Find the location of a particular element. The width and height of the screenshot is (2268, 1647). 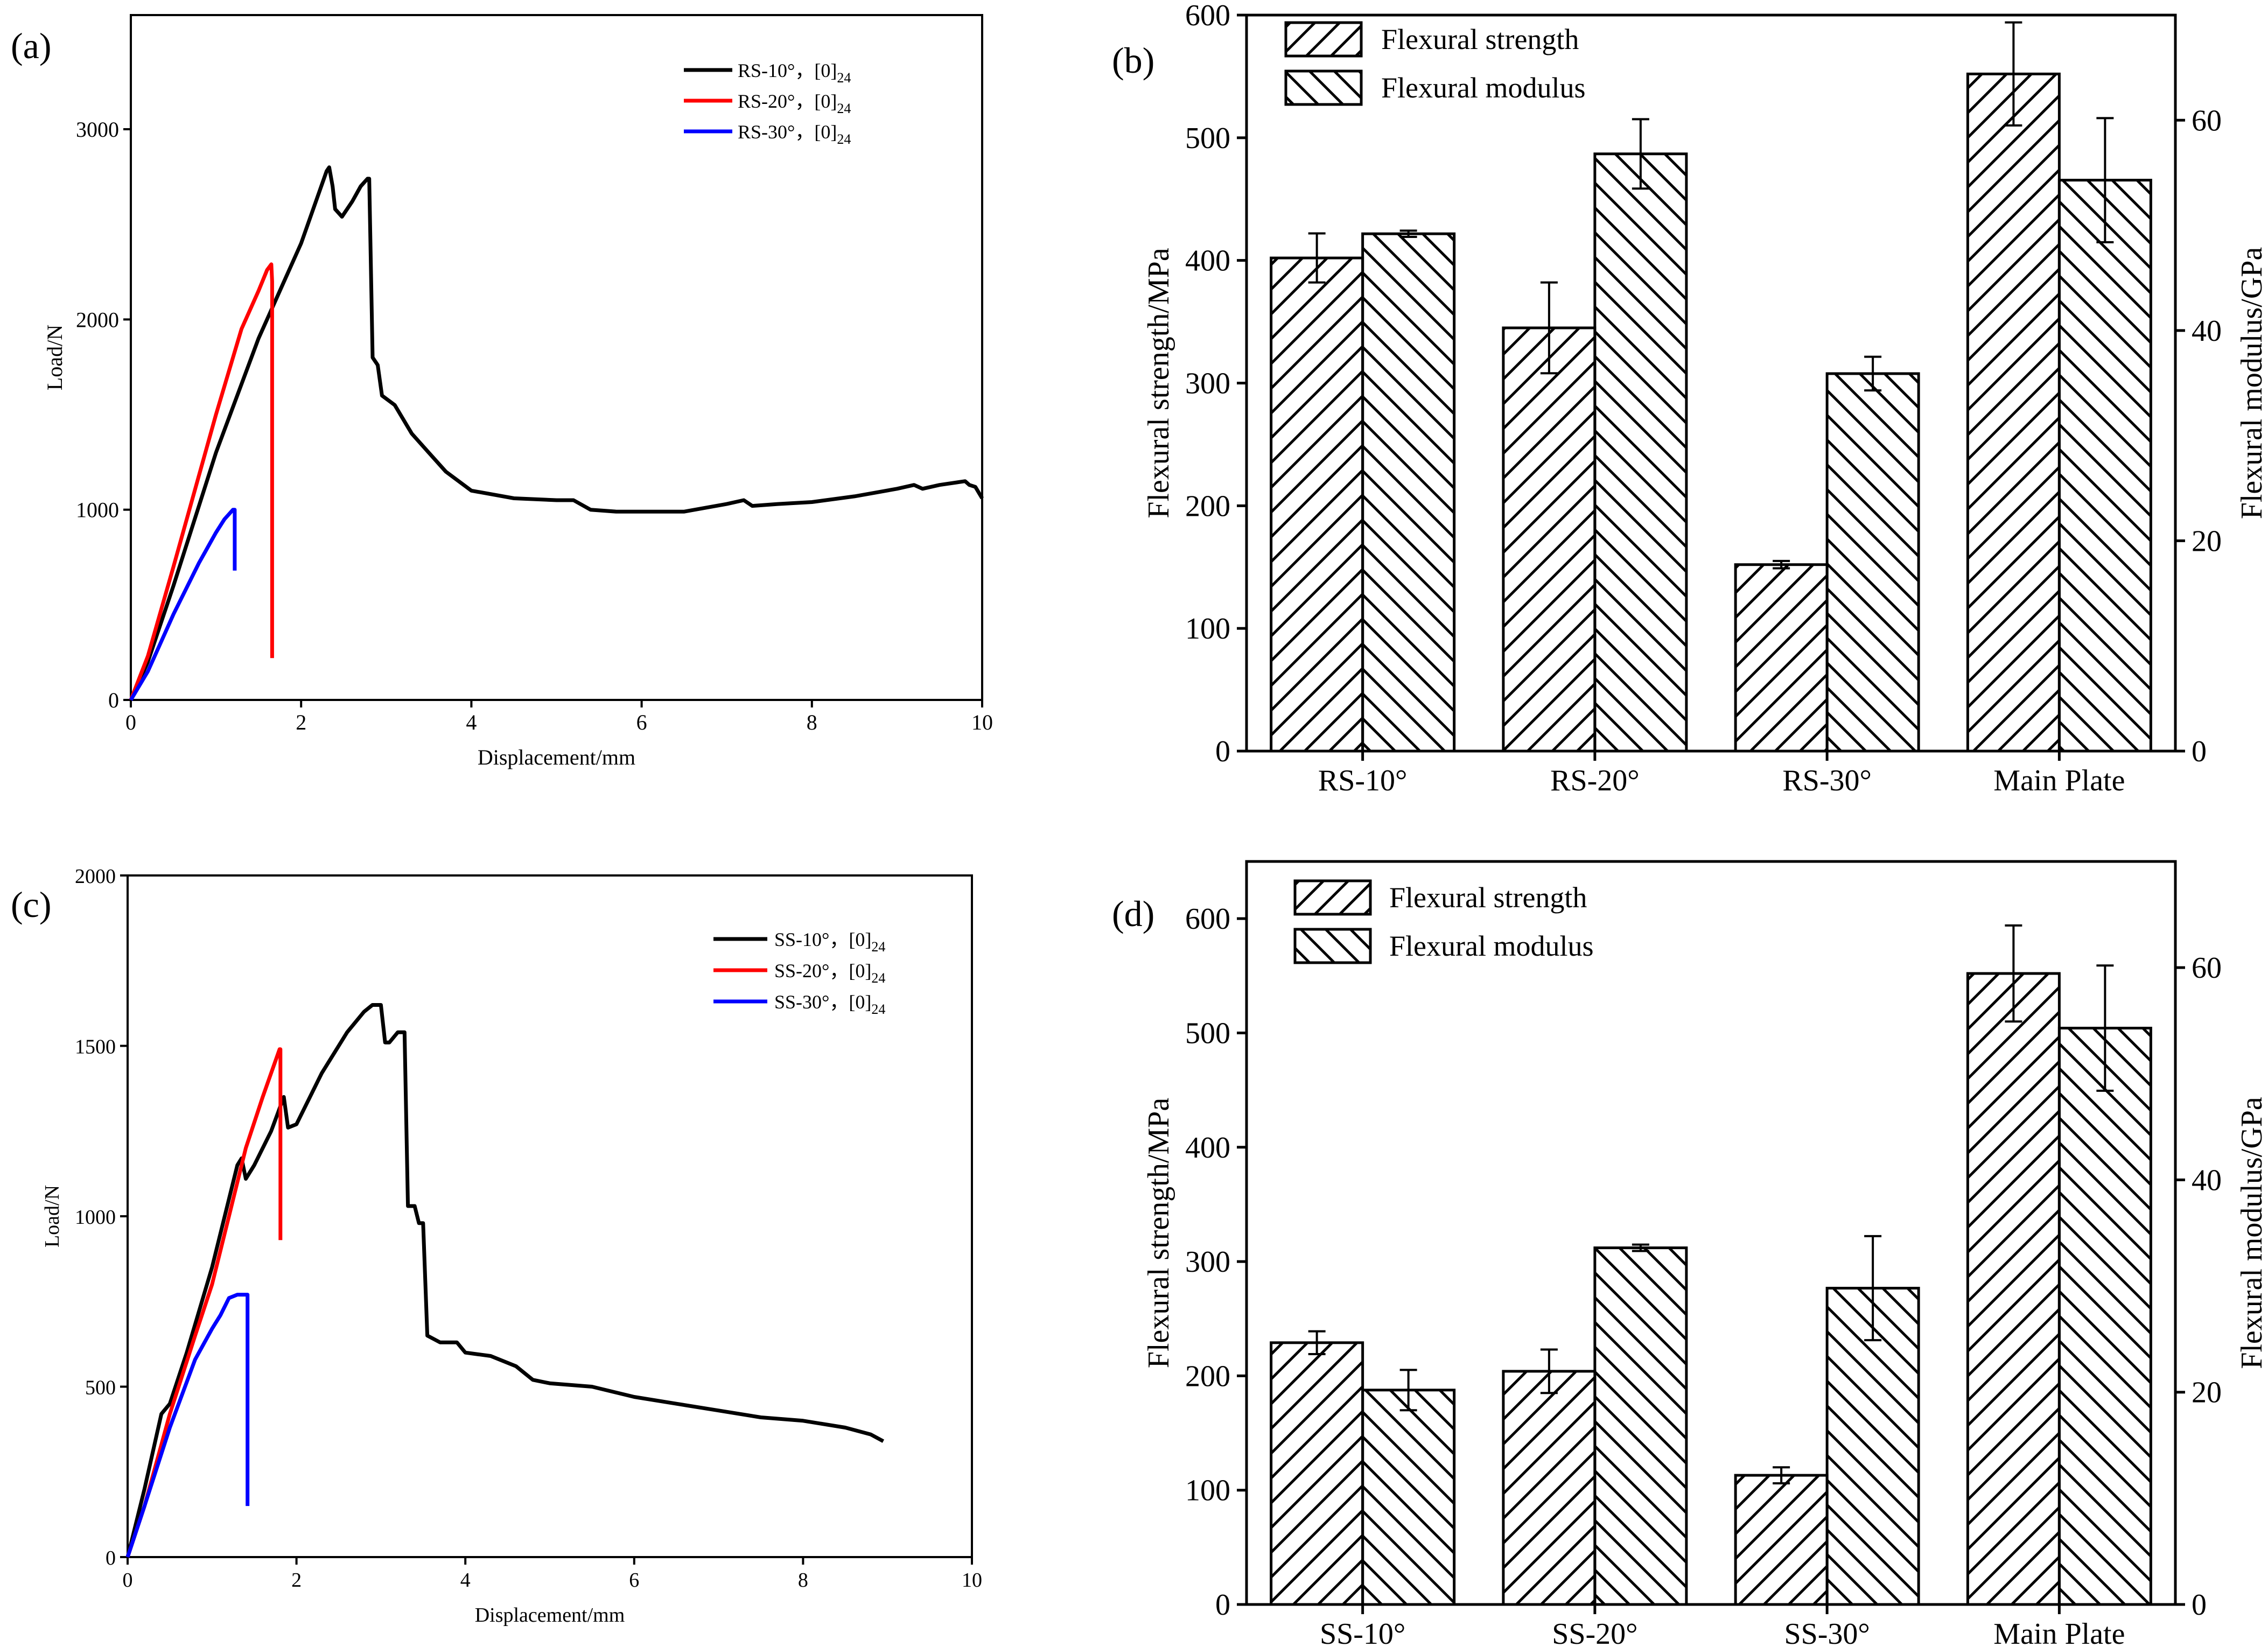

bar-Flexural modulus-SS-20° is located at coordinates (1640, 1426).